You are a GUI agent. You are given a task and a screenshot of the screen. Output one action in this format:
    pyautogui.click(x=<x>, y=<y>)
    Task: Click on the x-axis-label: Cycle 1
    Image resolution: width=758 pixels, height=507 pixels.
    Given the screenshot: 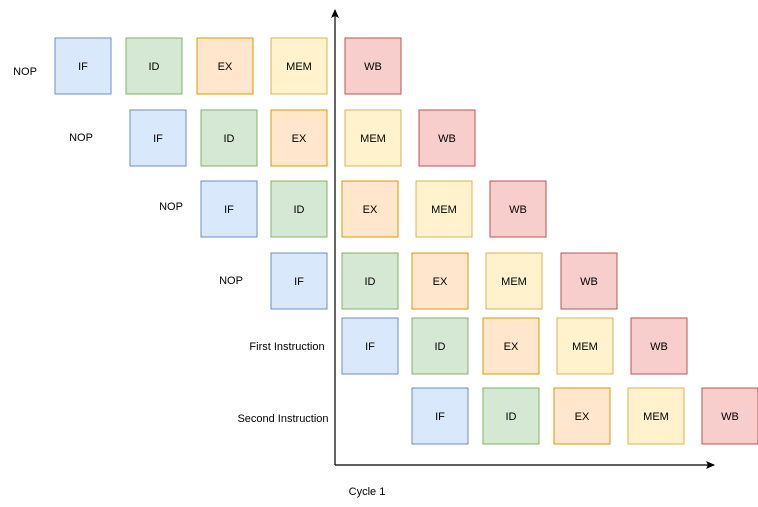 What is the action you would take?
    pyautogui.click(x=367, y=492)
    